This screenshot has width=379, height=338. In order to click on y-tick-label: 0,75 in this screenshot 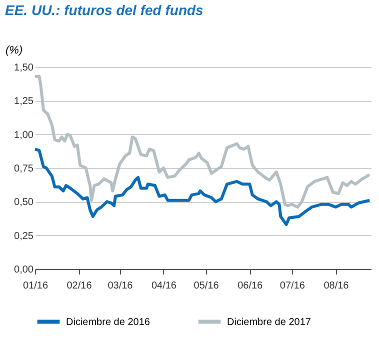, I will do `click(24, 169)`.